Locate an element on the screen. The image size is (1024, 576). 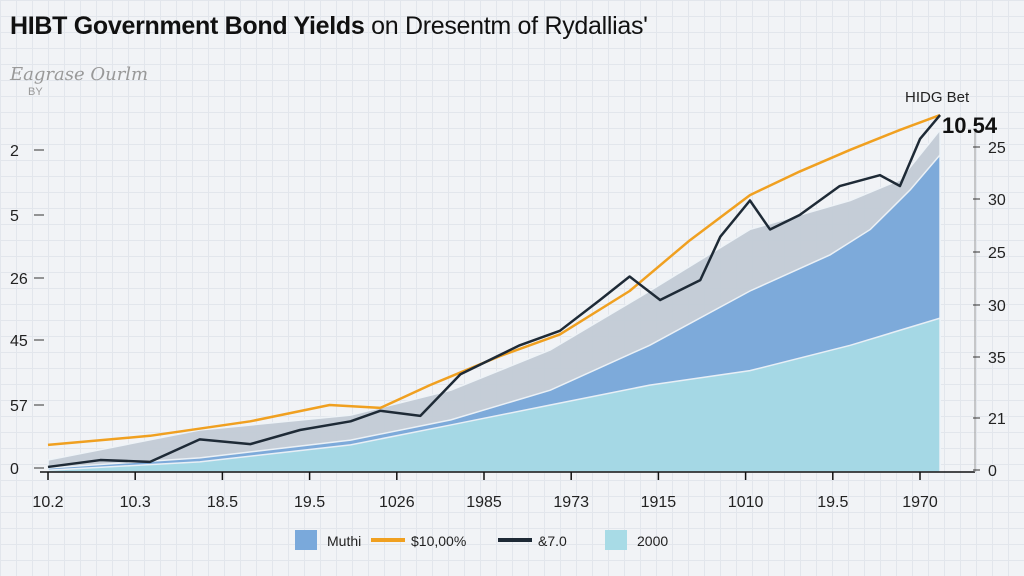
x-tick-label: 10.3 is located at coordinates (135, 502).